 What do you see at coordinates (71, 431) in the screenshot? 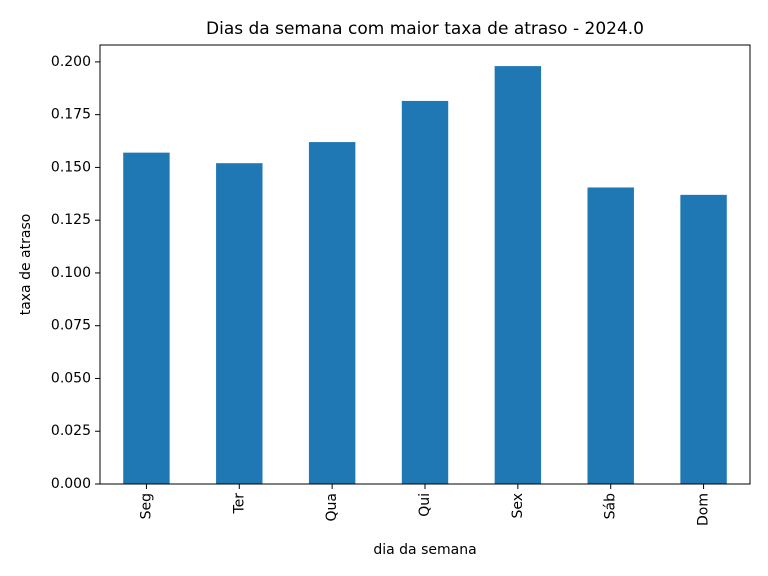
I see `y-tick-label: 0.025` at bounding box center [71, 431].